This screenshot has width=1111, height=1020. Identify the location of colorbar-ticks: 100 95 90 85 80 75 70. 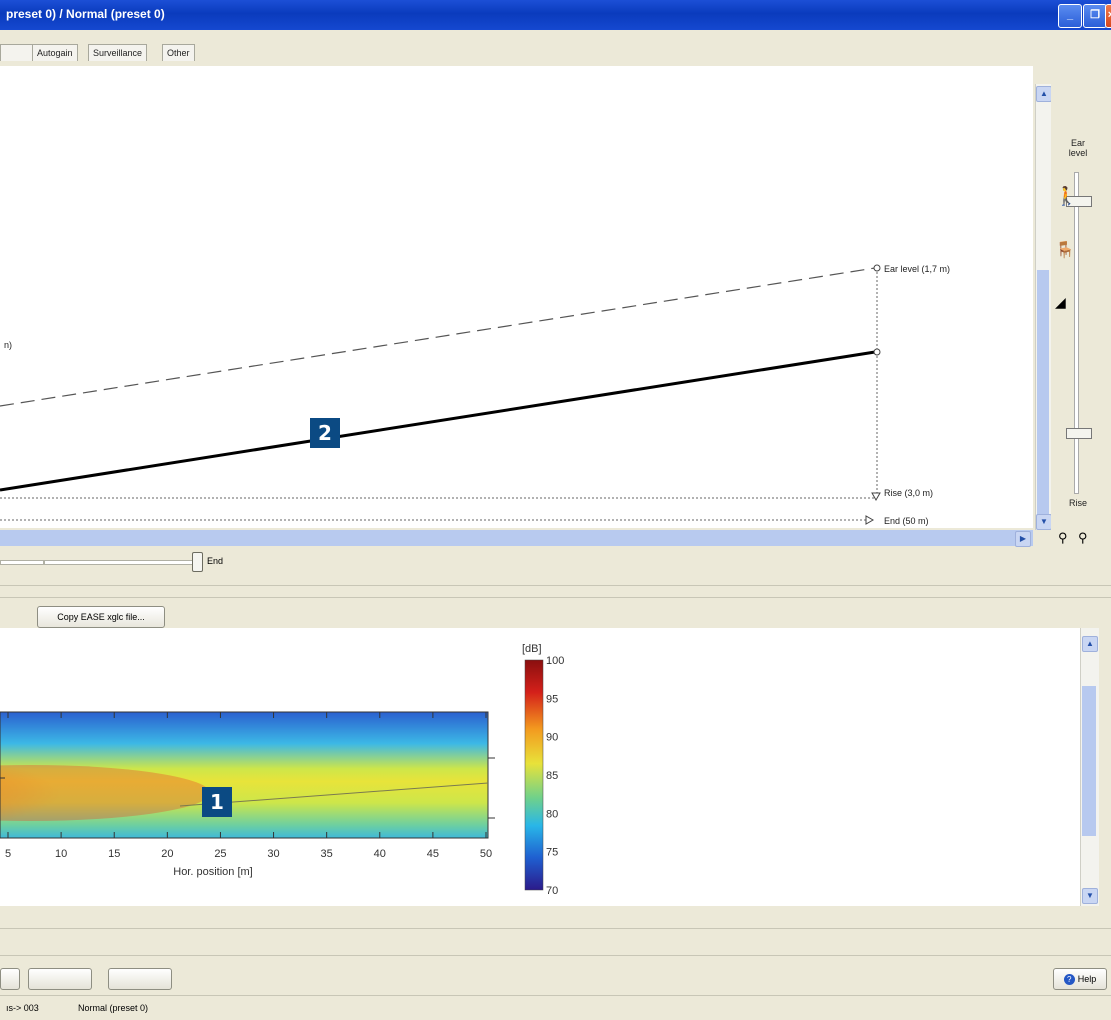
(526, 776).